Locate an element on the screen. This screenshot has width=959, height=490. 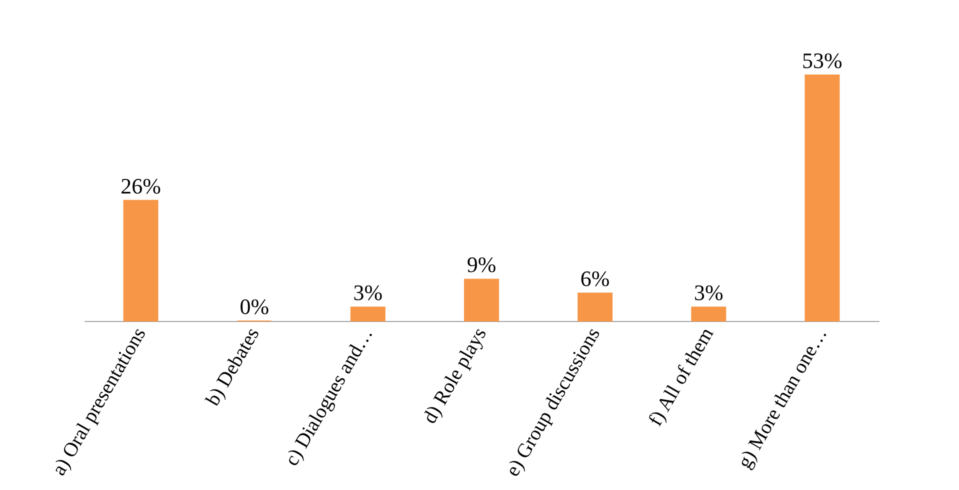
data-label: 0% is located at coordinates (255, 306).